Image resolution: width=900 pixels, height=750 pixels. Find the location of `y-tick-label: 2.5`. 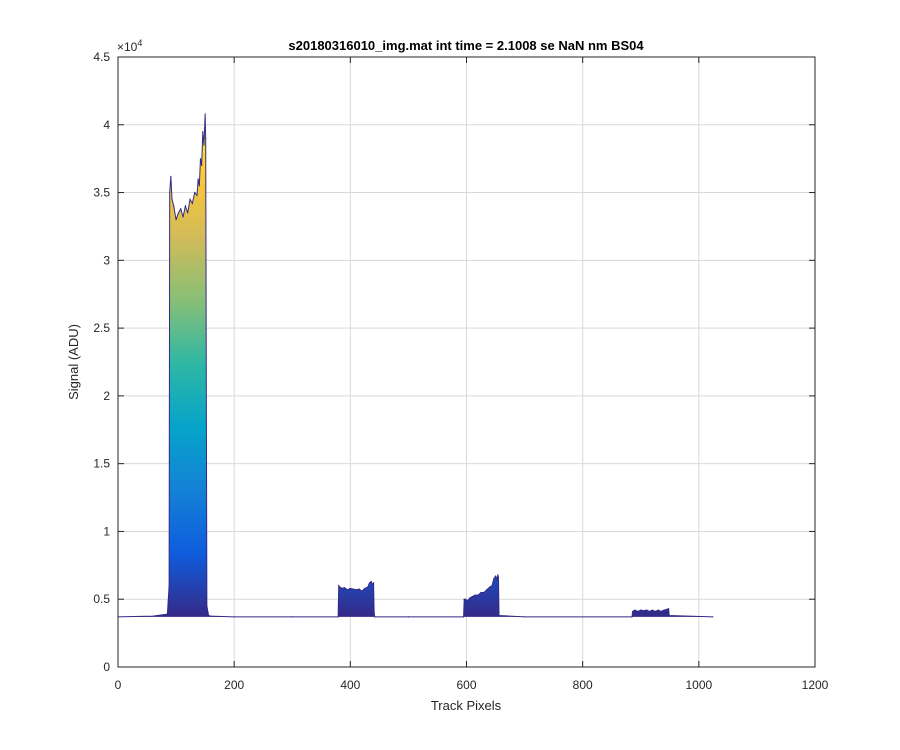

y-tick-label: 2.5 is located at coordinates (101, 328).